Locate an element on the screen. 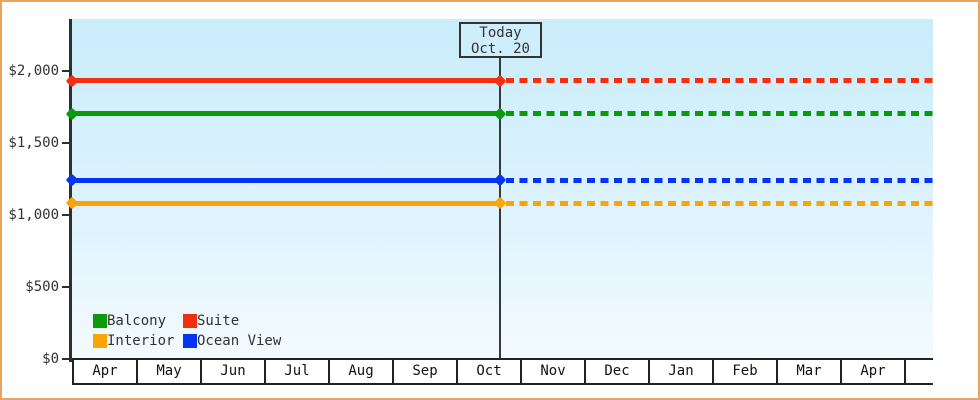 The height and width of the screenshot is (400, 980). legend-item-ocean-view: Ocean View is located at coordinates (232, 341).